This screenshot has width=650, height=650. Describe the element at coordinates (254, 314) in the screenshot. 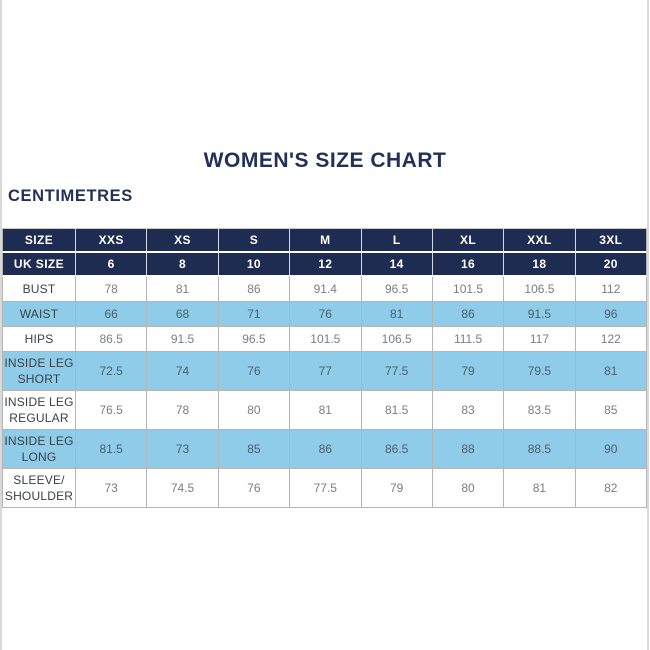

I see `measurement-value: 71` at that location.